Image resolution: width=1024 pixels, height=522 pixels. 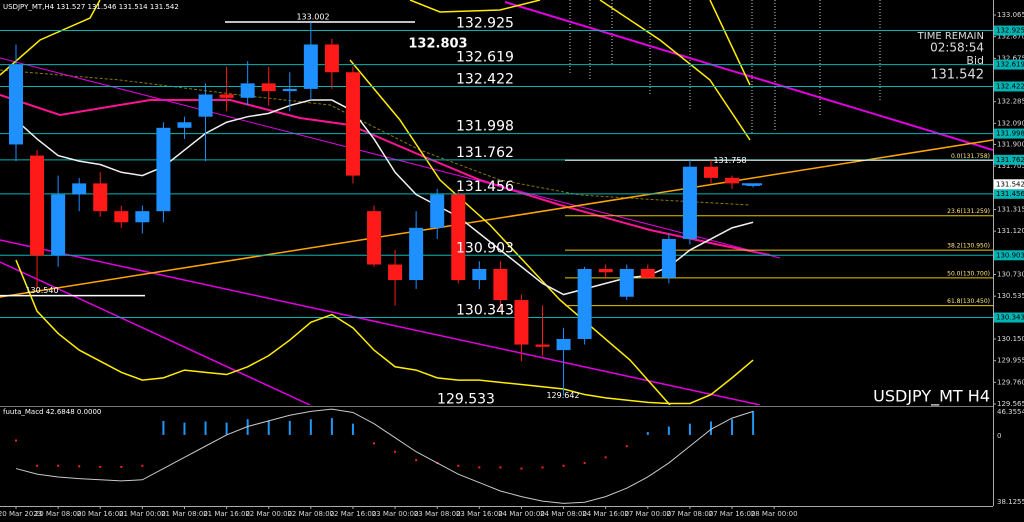 I want to click on y-tick-label: 129.760, so click(x=1010, y=382).